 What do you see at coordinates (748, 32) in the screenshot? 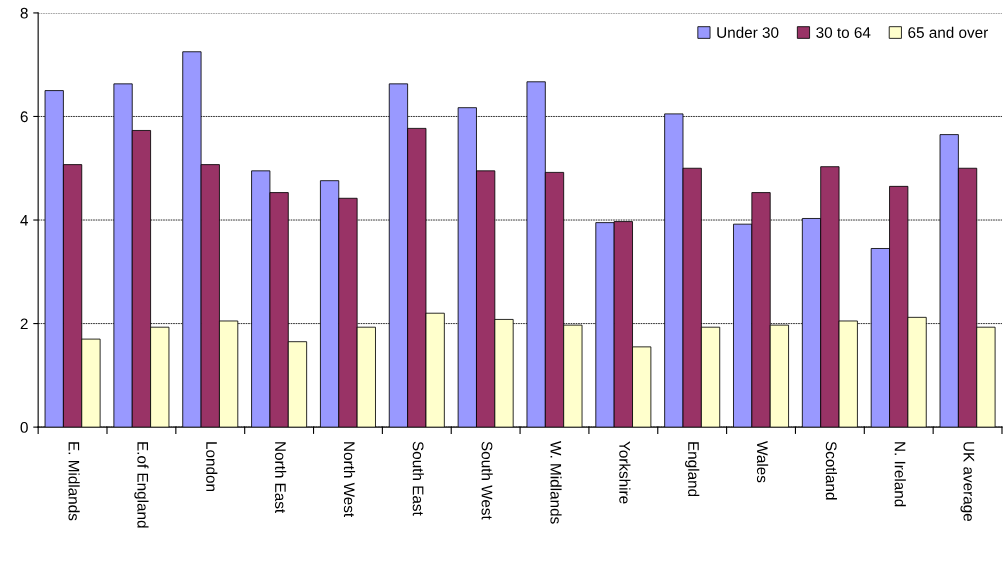
I see `legend-label: Under 30` at bounding box center [748, 32].